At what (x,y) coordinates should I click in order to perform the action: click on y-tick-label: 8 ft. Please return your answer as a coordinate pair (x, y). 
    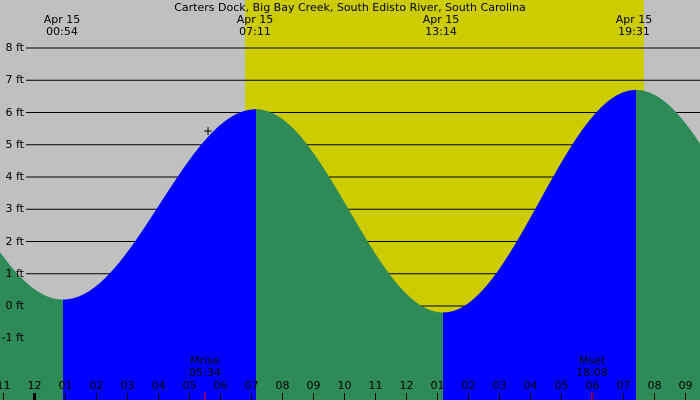
    Looking at the image, I should click on (15, 47).